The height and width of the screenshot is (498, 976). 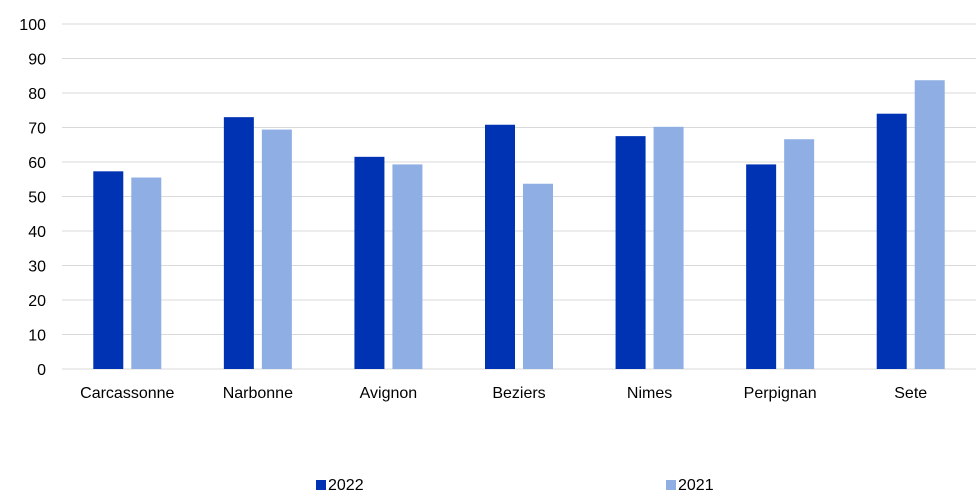 I want to click on x-category-label: Perpignan, so click(x=780, y=393).